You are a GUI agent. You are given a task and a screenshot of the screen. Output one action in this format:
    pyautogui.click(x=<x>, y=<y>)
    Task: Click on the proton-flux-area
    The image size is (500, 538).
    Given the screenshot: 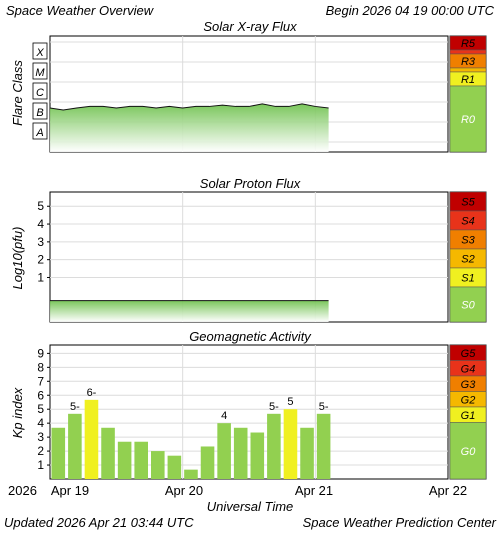 What is the action you would take?
    pyautogui.click(x=189, y=311)
    